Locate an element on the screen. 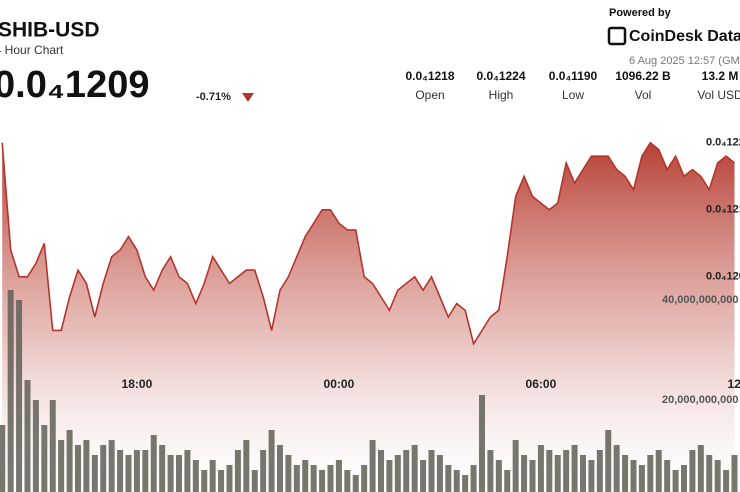 The height and width of the screenshot is (492, 740). stat-label: Vol is located at coordinates (643, 95).